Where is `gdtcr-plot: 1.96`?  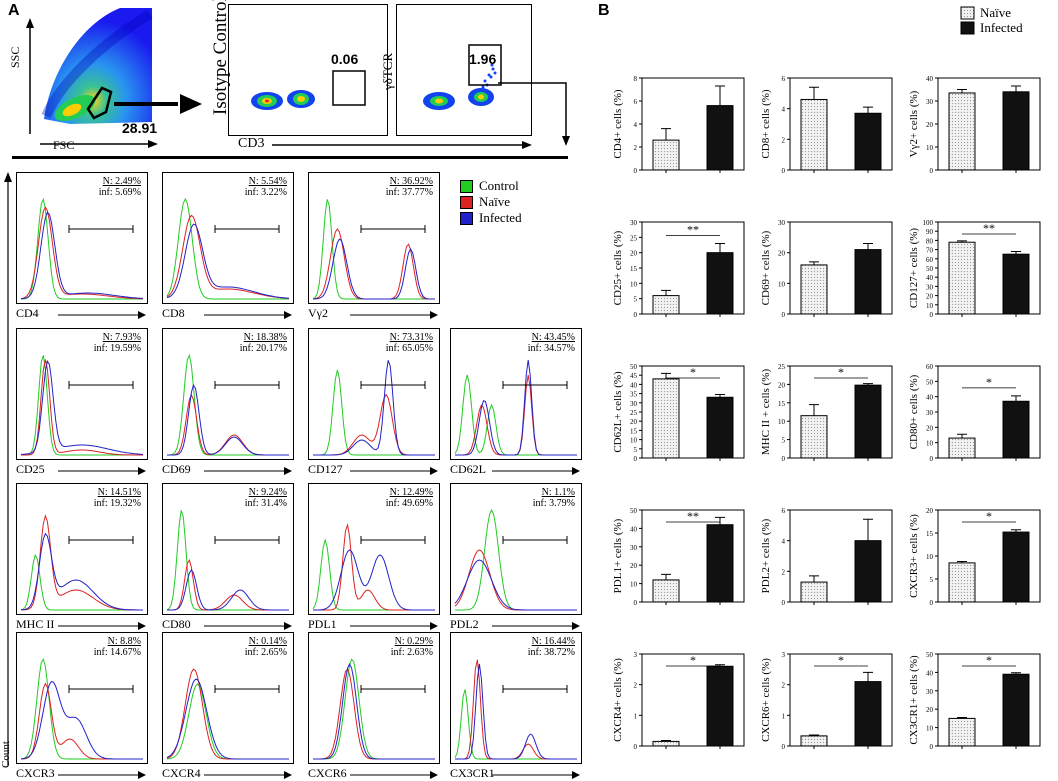 gdtcr-plot: 1.96 is located at coordinates (464, 70).